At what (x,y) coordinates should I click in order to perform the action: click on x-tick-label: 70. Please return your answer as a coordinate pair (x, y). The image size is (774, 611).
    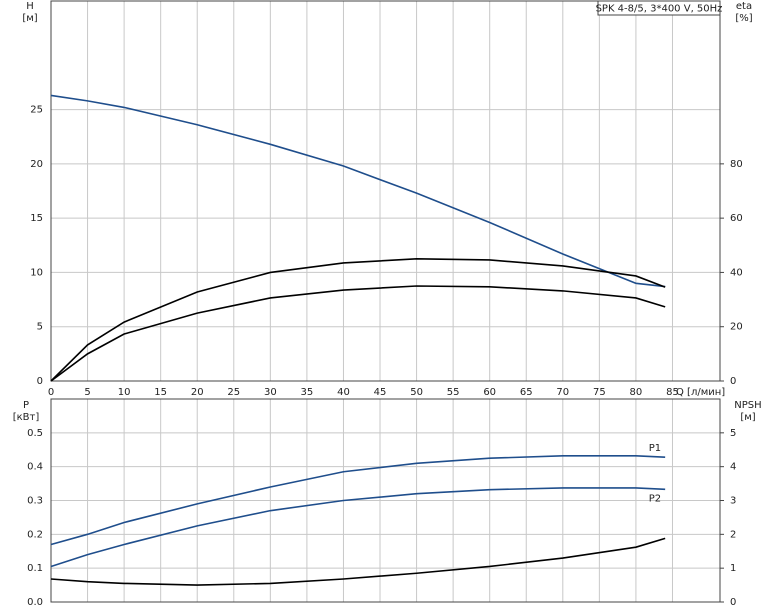
    Looking at the image, I should click on (562, 392).